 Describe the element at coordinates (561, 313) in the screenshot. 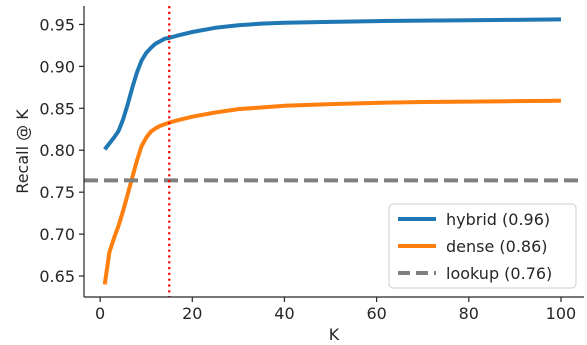

I see `x-tick-label: 100` at that location.